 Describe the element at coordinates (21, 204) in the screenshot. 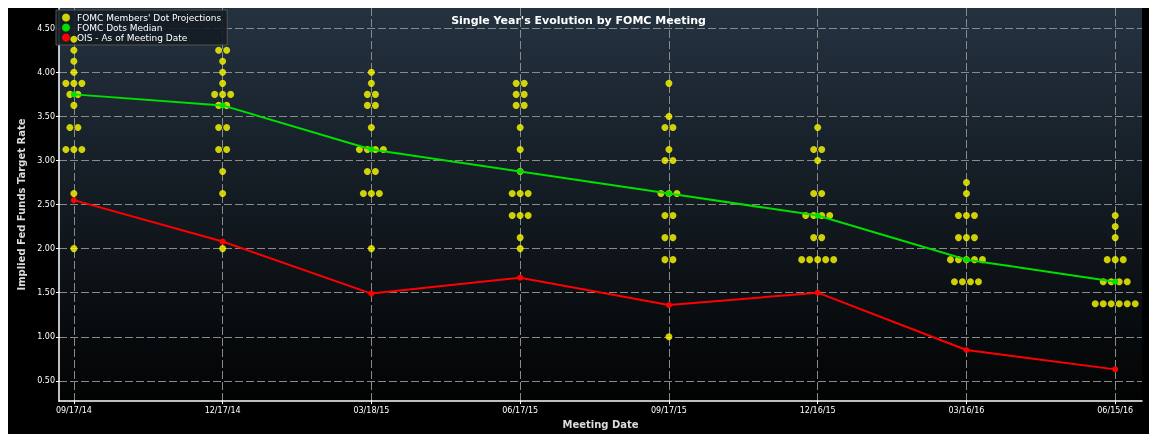

I see `y-axis-title: Implied Fed Funds Target Rate` at that location.